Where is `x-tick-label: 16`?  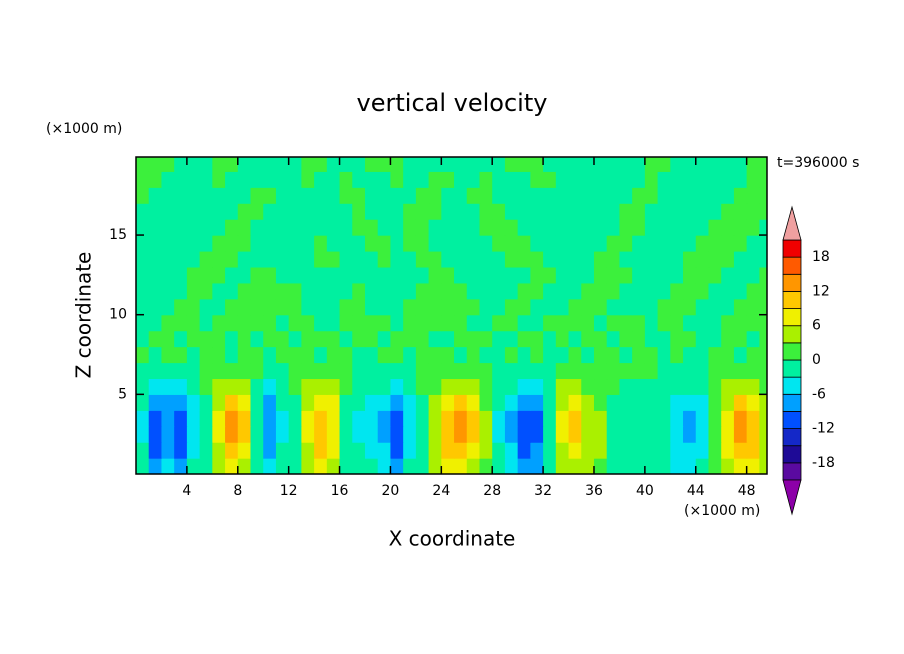
x-tick-label: 16 is located at coordinates (340, 491).